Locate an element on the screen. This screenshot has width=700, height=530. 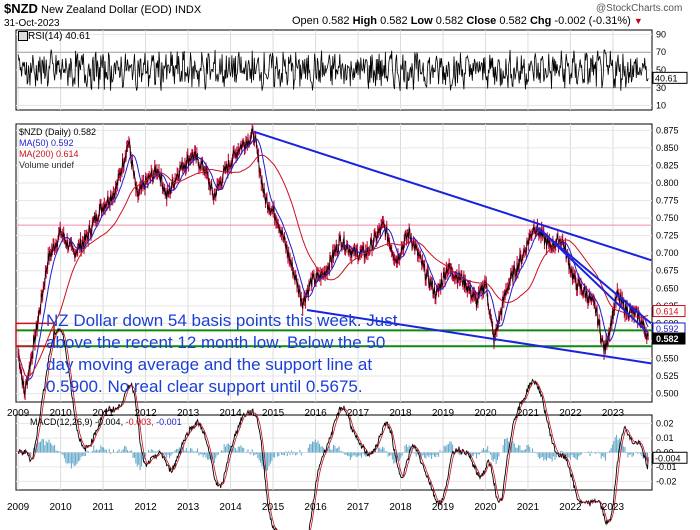
macd-value-tag-box is located at coordinates (670, 457).